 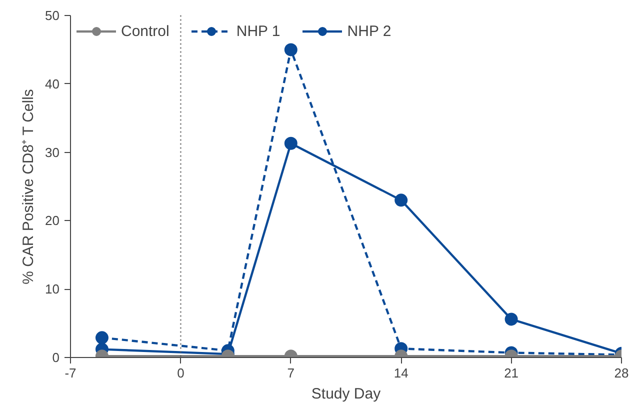 What do you see at coordinates (52, 84) in the screenshot?
I see `y-tick-label: 40` at bounding box center [52, 84].